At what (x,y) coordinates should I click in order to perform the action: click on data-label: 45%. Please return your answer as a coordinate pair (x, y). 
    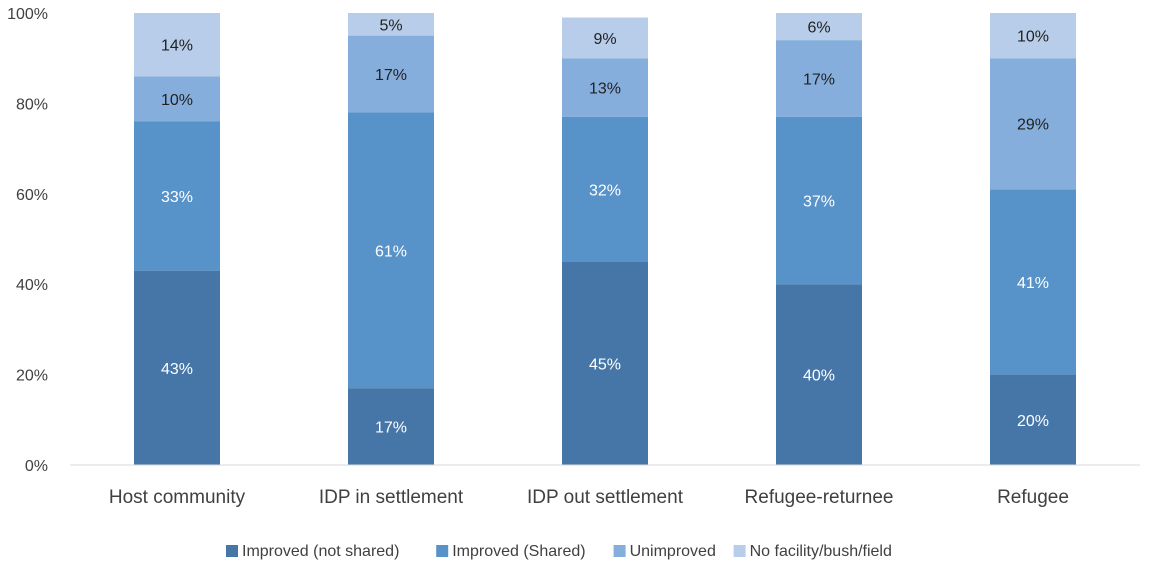
    Looking at the image, I should click on (605, 364).